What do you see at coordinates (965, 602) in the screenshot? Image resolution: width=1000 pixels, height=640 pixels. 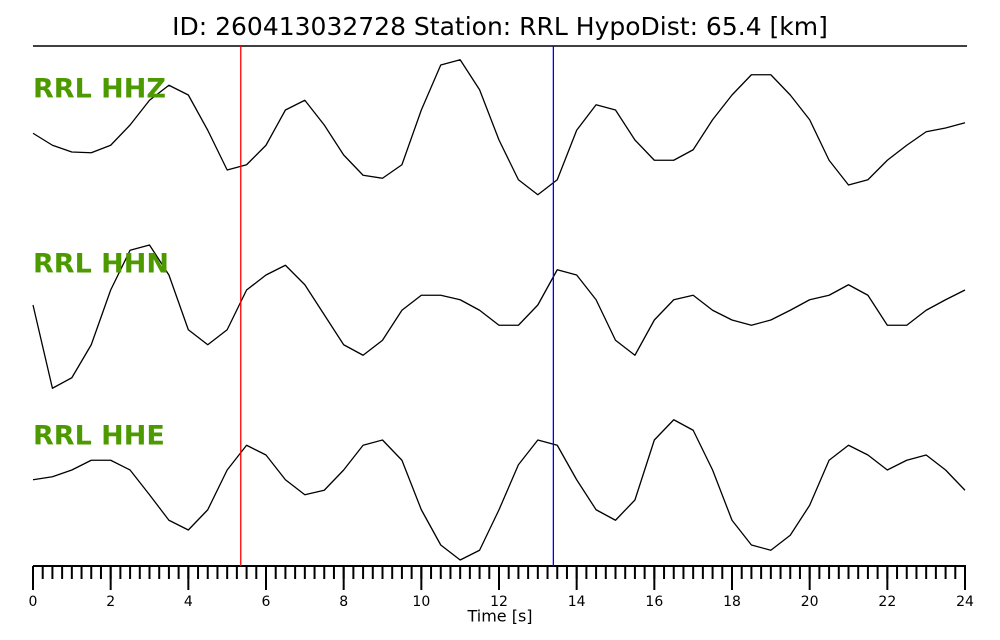 I see `x-tick-label: 24` at bounding box center [965, 602].